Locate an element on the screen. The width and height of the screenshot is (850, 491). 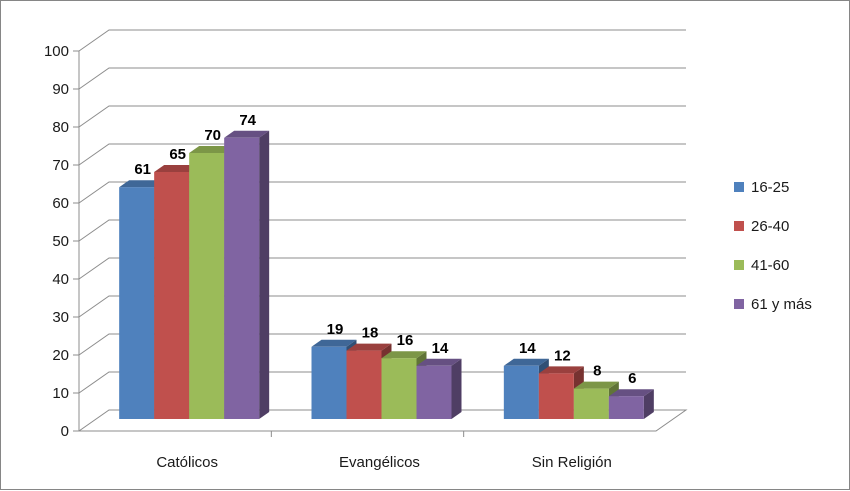
y-tick-label: 50 is located at coordinates (60, 241).